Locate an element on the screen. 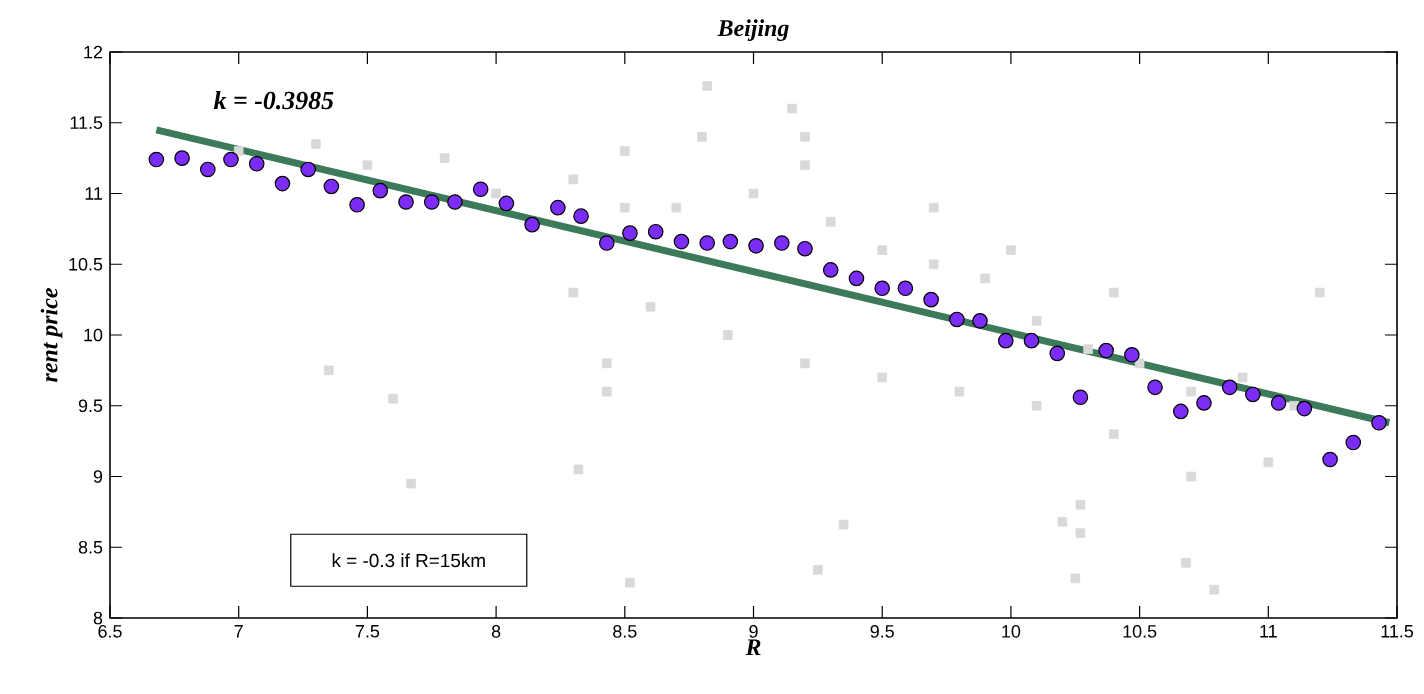 This screenshot has height=694, width=1424. y-tick-label: 11 is located at coordinates (94, 193).